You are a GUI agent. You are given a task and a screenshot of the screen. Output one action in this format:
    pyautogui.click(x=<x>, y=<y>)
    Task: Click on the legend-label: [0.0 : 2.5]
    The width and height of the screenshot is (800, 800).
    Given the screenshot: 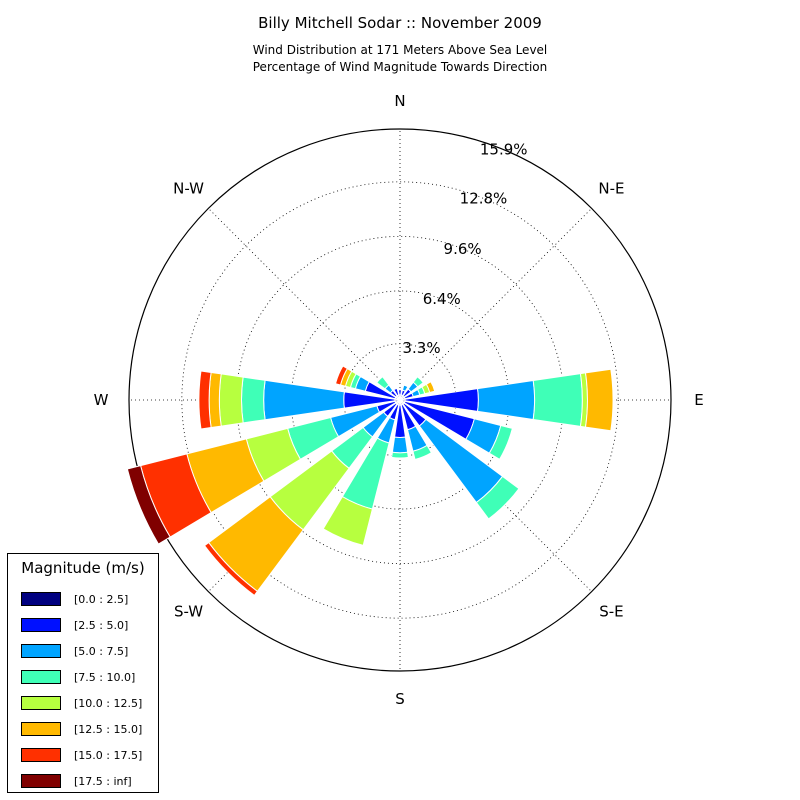 What is the action you would take?
    pyautogui.click(x=101, y=599)
    